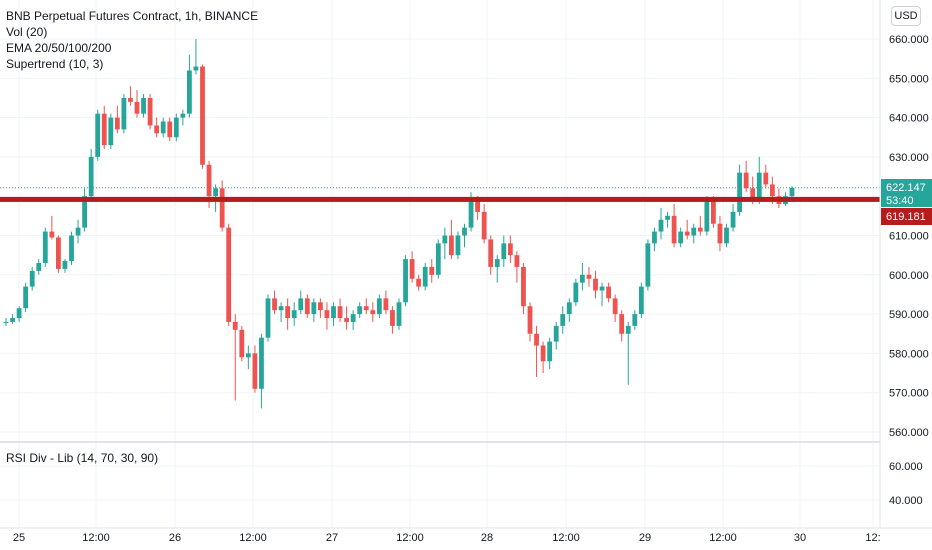 The image size is (932, 550). I want to click on price-tick-label: 600.000, so click(909, 276).